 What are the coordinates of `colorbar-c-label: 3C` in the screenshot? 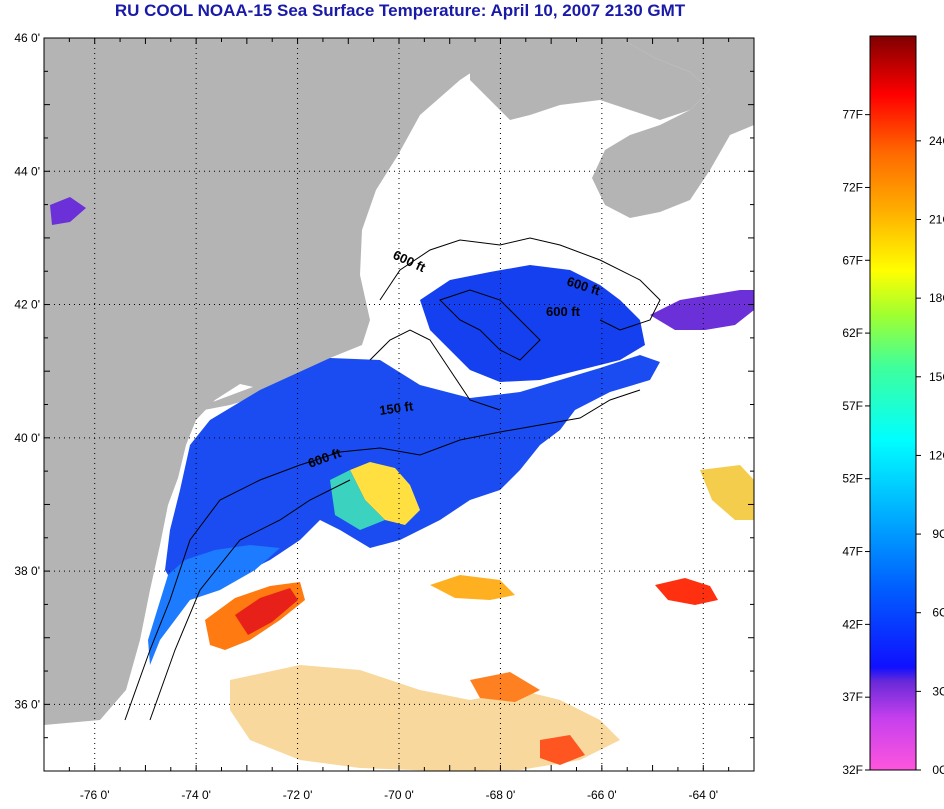 It's located at (938, 691).